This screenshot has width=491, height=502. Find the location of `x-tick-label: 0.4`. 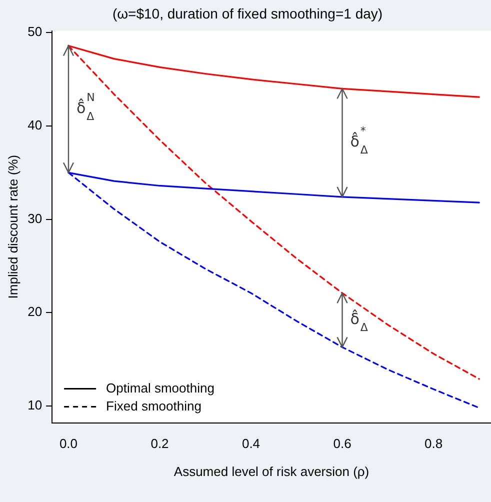

x-tick-label: 0.4 is located at coordinates (251, 444).